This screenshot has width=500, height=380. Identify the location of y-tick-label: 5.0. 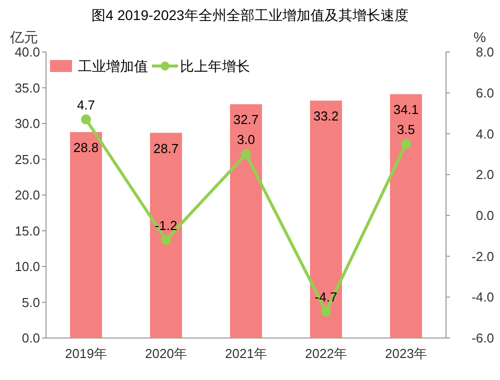
(31, 302).